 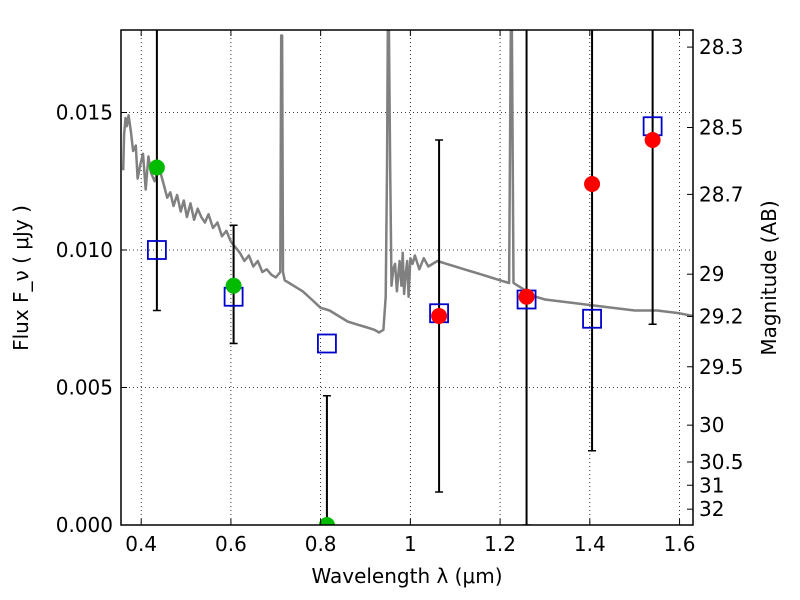 I want to click on mag-tick-label: 30.5, so click(x=721, y=462).